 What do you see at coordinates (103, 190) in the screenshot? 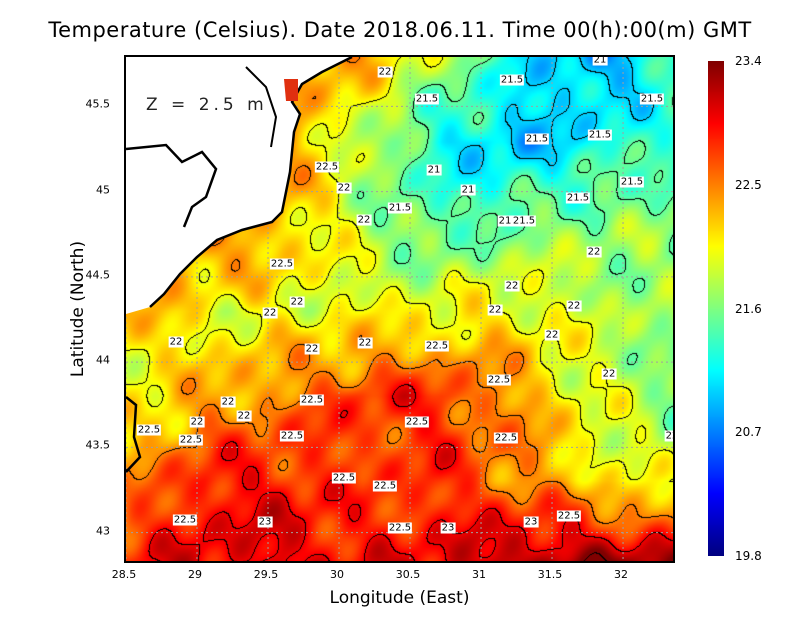
I see `y-tick-label: 45` at bounding box center [103, 190].